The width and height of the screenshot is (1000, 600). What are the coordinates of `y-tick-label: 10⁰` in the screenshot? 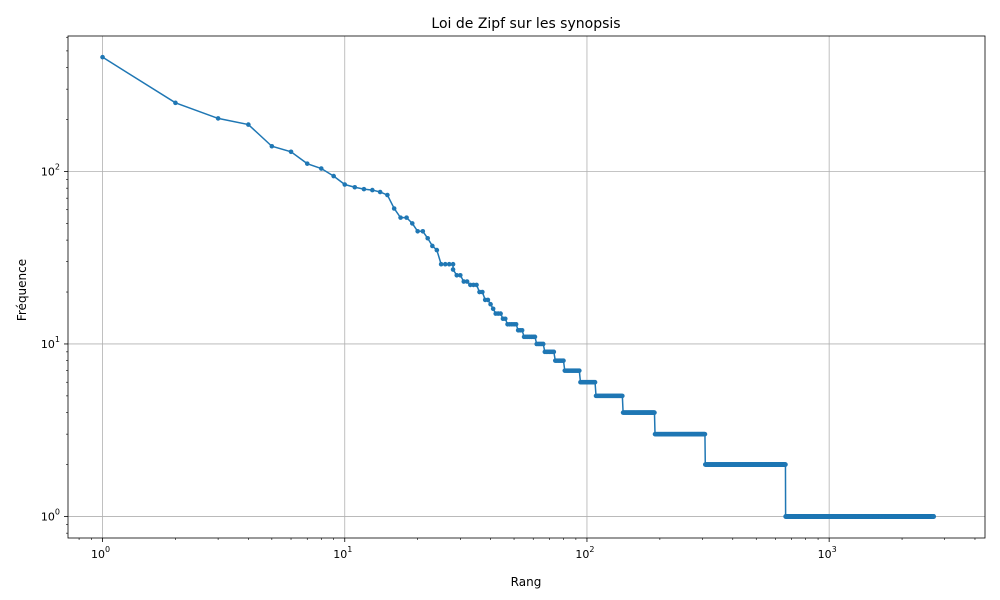 It's located at (50, 515).